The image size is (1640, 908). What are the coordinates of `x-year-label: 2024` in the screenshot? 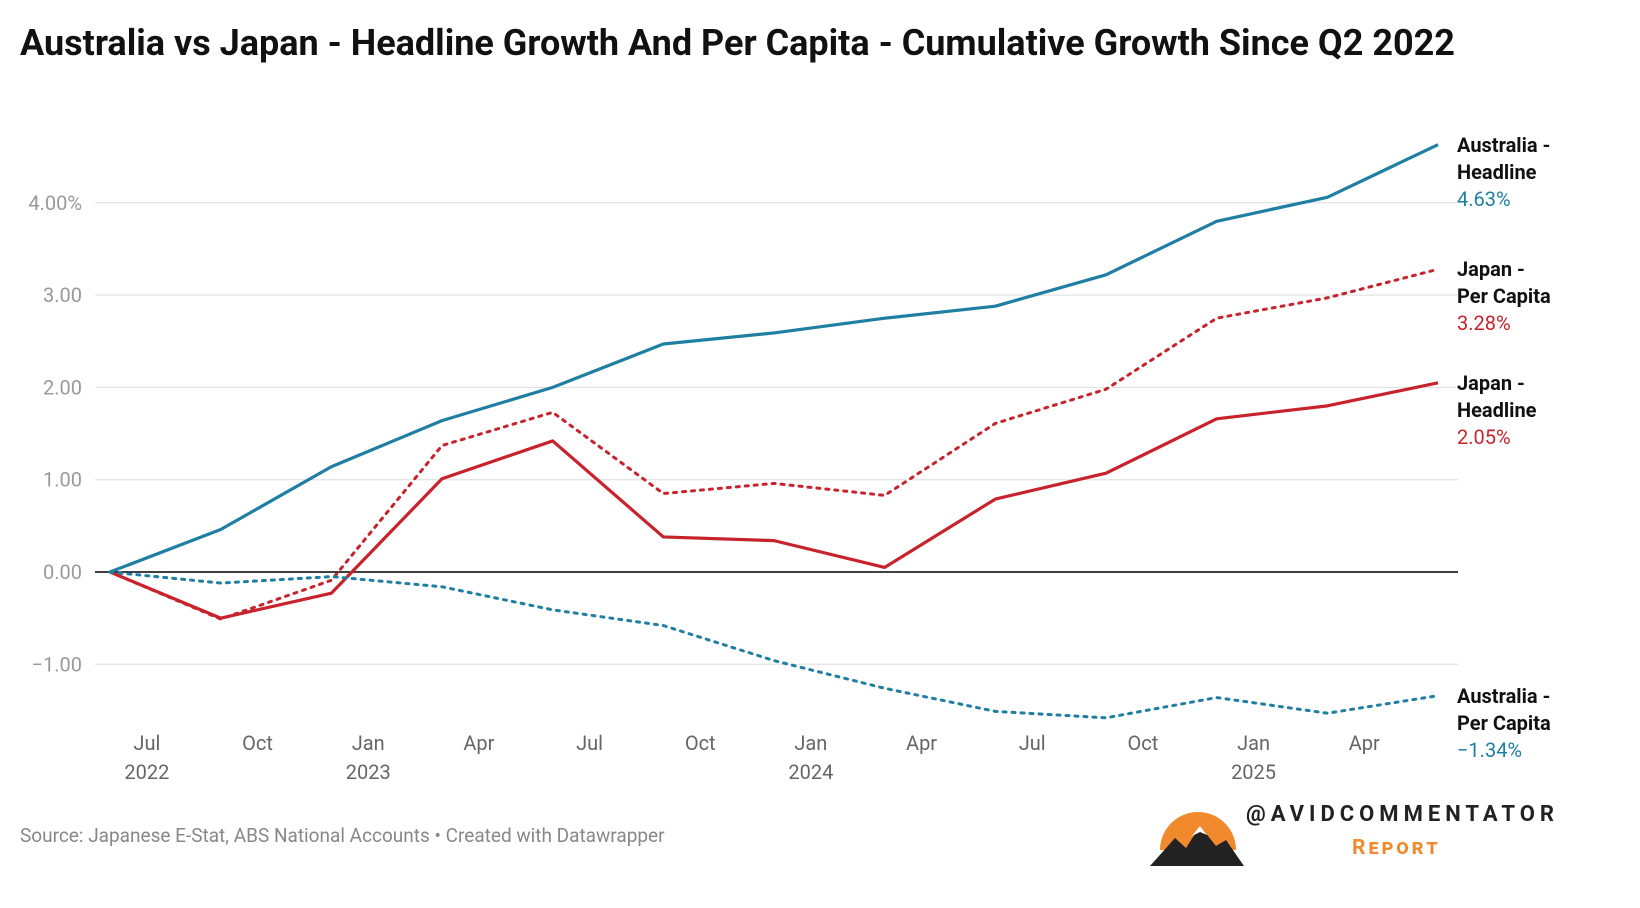 It's located at (810, 772).